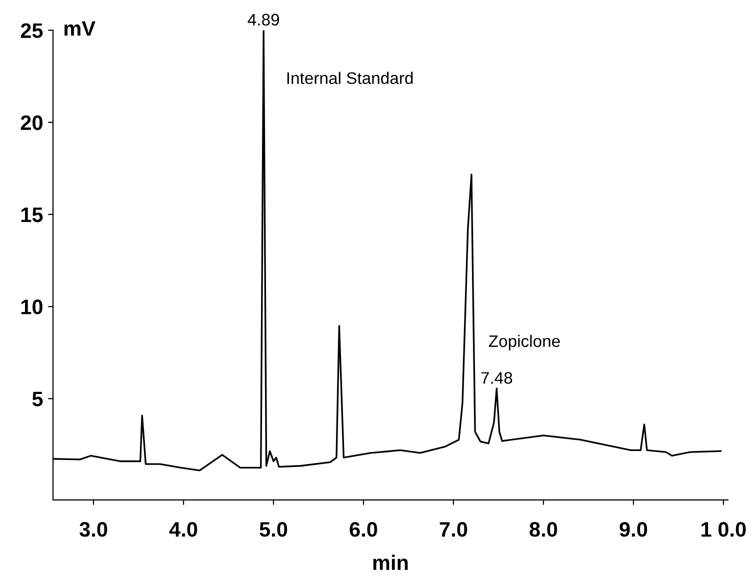  Describe the element at coordinates (350, 78) in the screenshot. I see `annotation: Internal Standard` at that location.